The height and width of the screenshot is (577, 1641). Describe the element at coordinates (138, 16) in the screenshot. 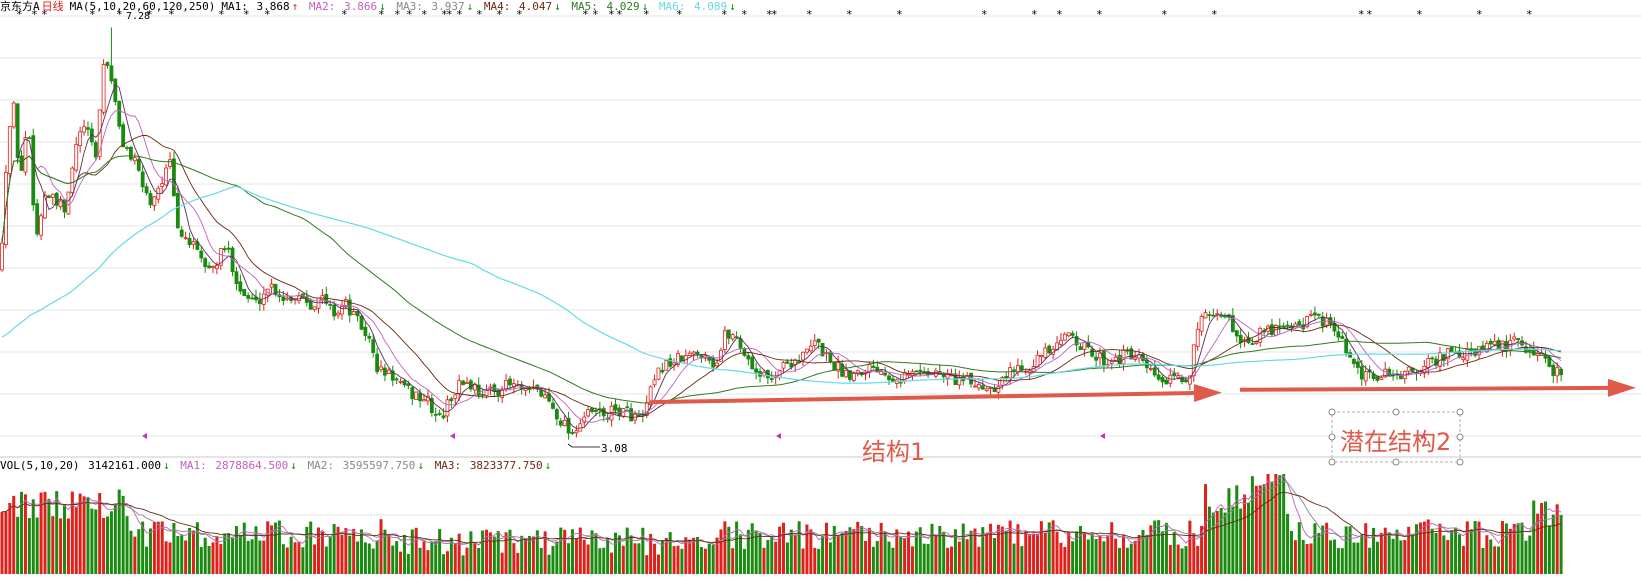

I see `high-price-label: 7.28` at that location.